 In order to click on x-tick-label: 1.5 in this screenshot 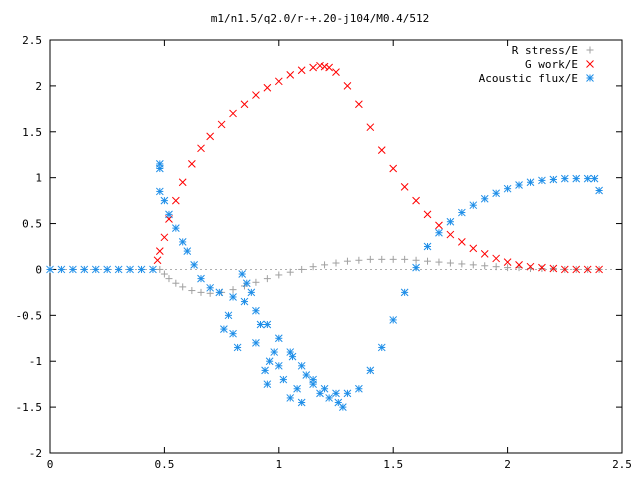, I will do `click(393, 464)`.